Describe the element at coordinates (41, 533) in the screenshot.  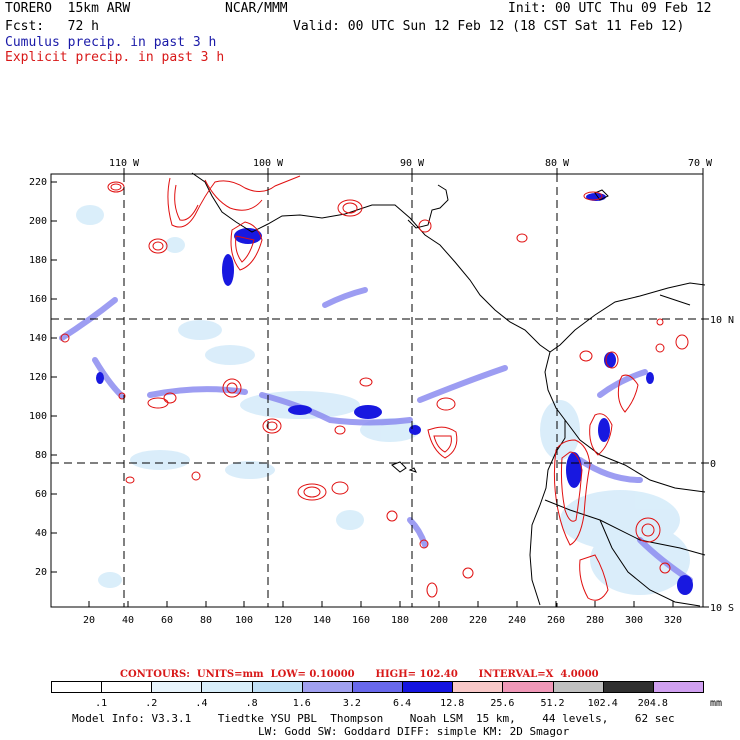
I see `y-tick-label: 40` at that location.